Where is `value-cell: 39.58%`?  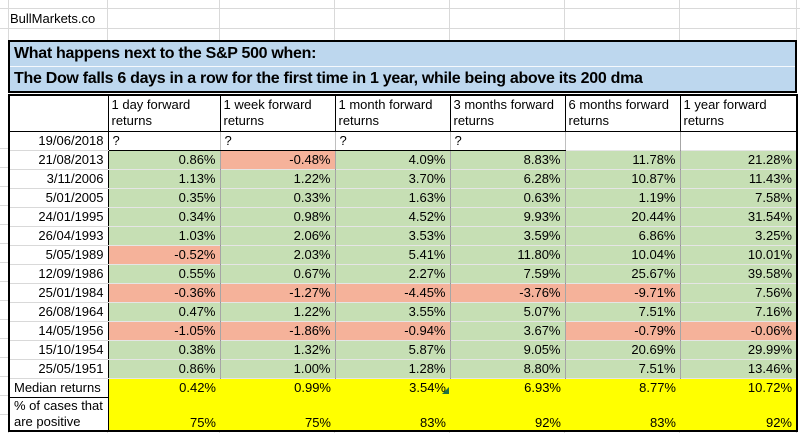 value-cell: 39.58% is located at coordinates (739, 273).